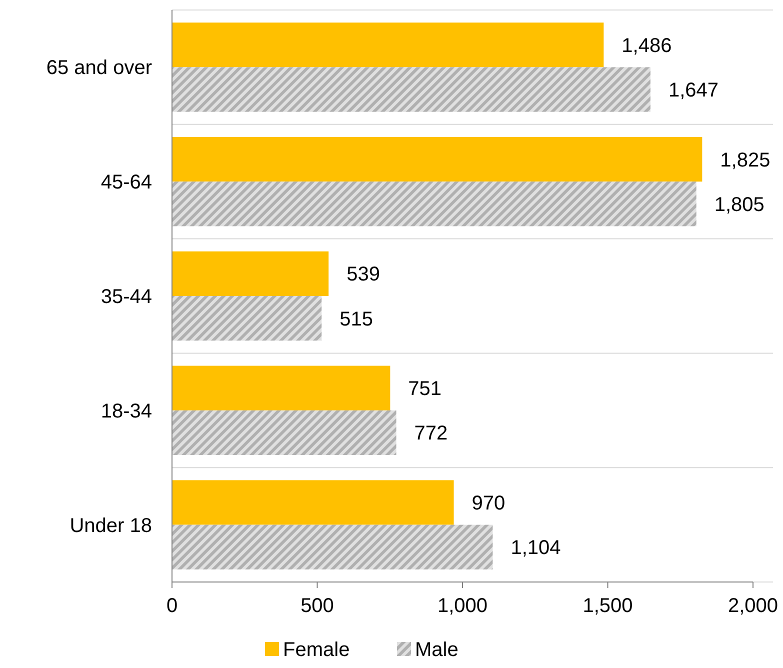  What do you see at coordinates (745, 160) in the screenshot?
I see `data-label: 1,825` at bounding box center [745, 160].